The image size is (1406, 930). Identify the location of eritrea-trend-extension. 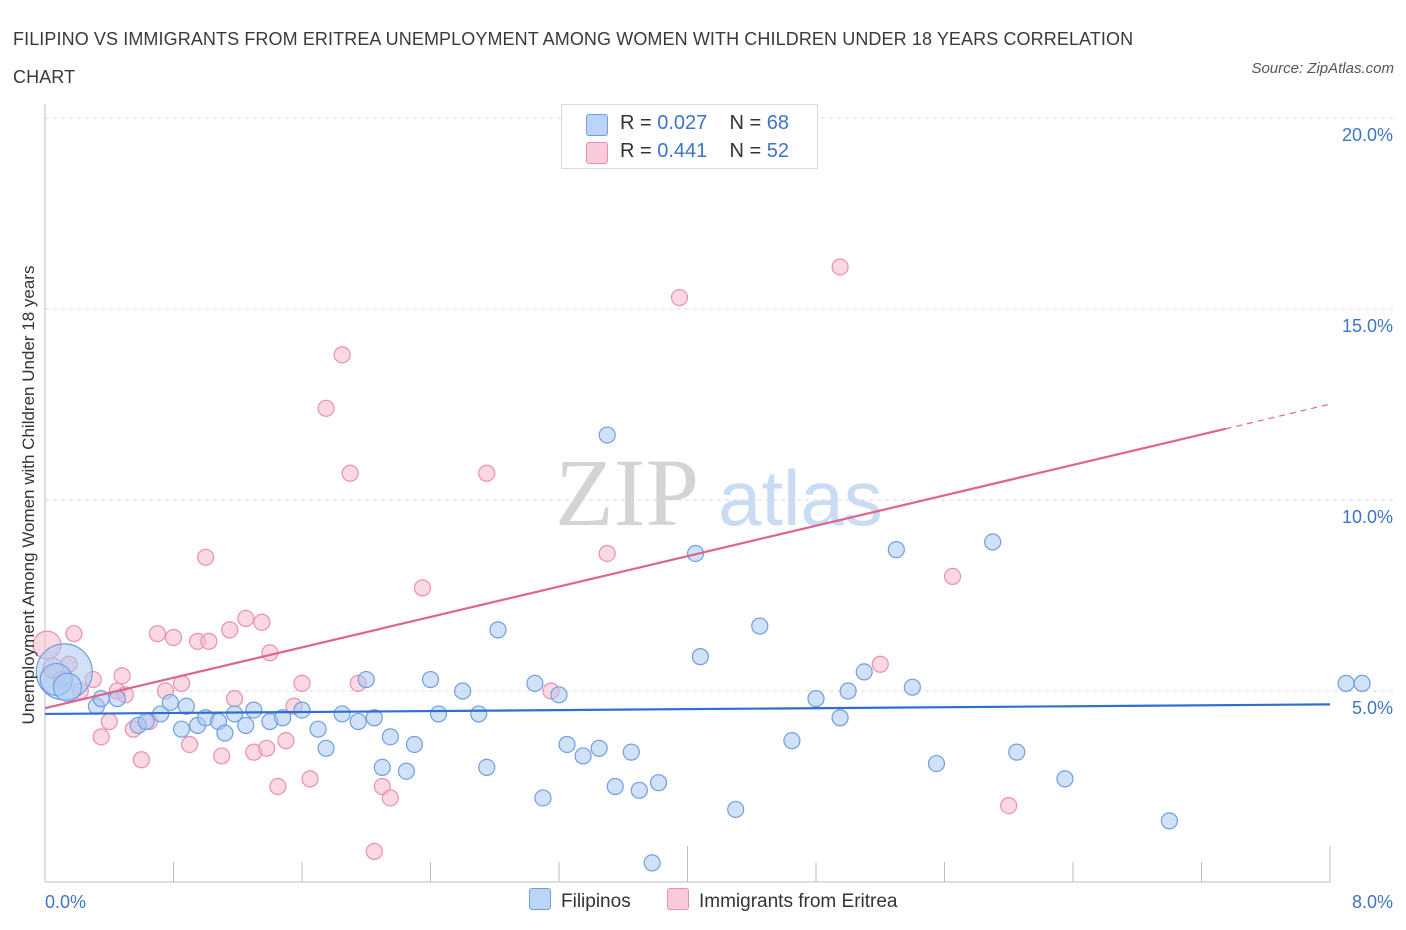
(1278, 416).